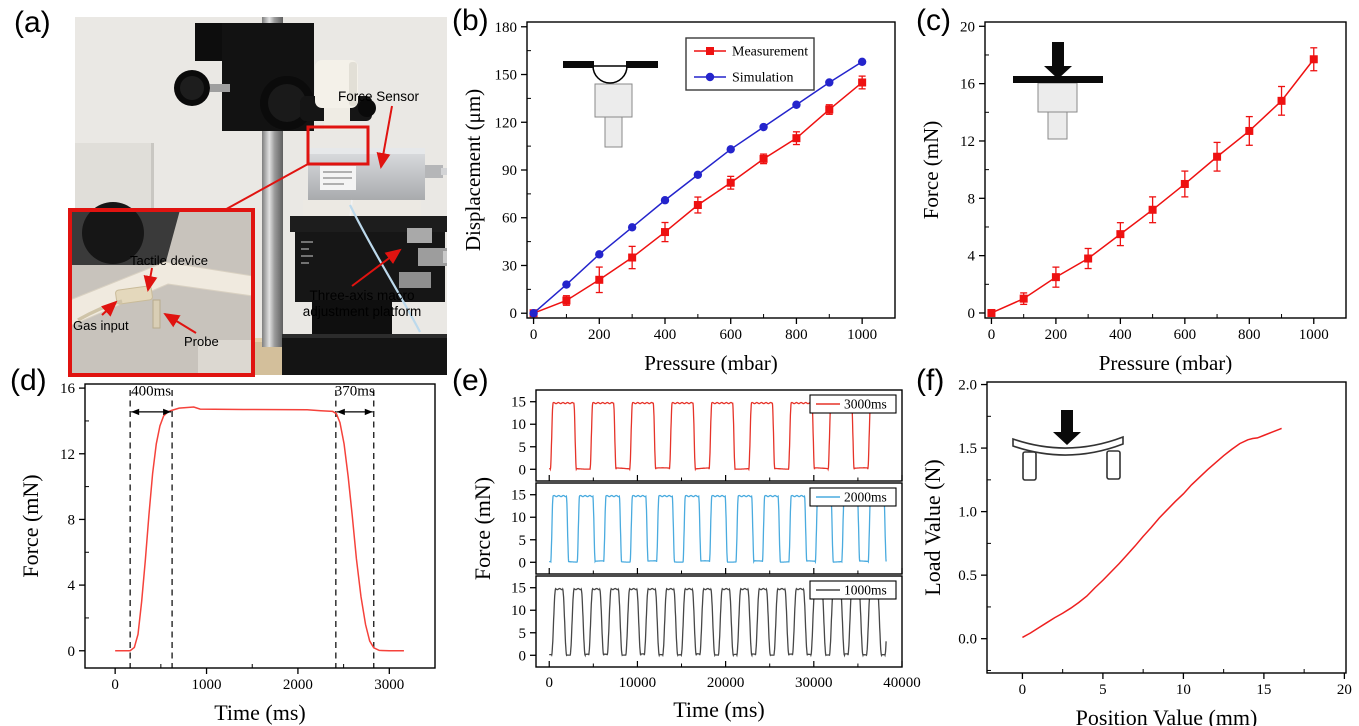  I want to click on annotation-text: 370ms, so click(355, 391).